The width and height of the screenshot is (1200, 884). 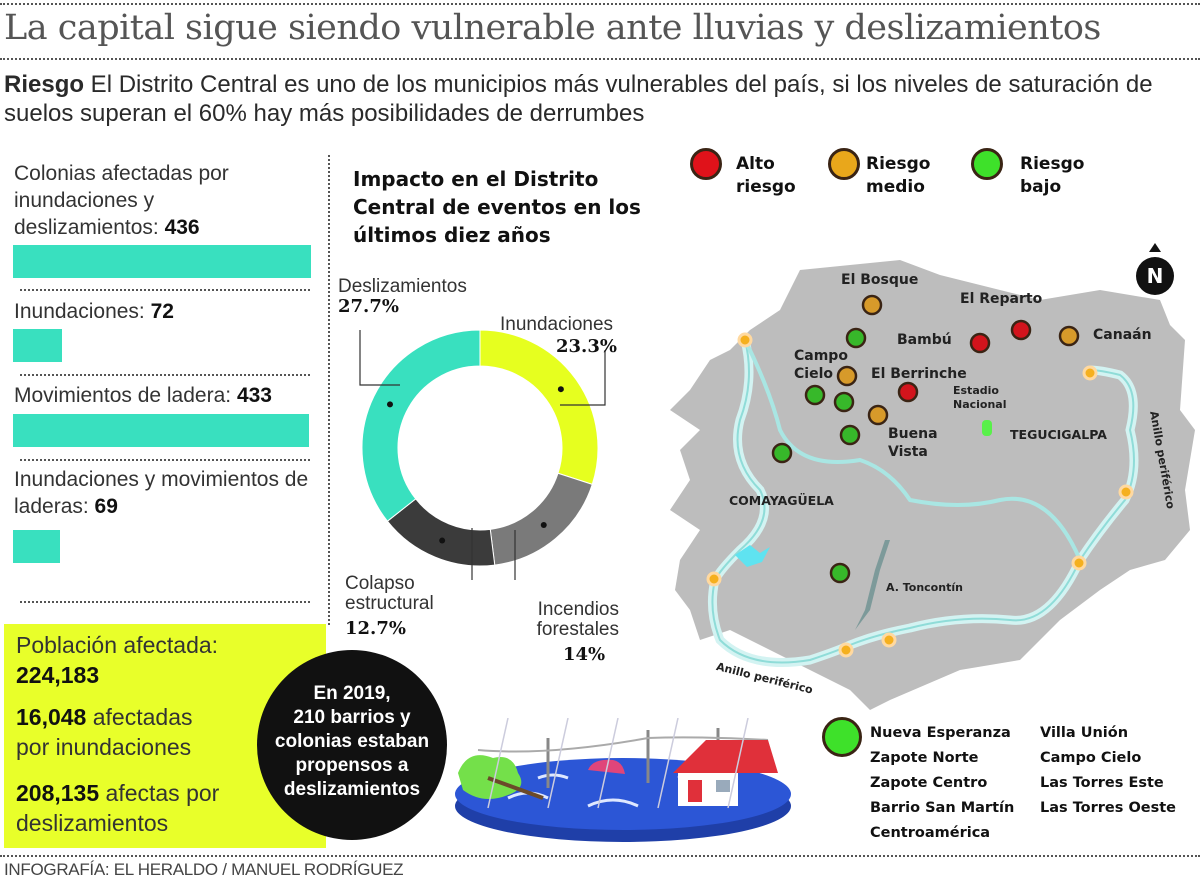 I want to click on map-label-bambu: Bambú, so click(x=924, y=340).